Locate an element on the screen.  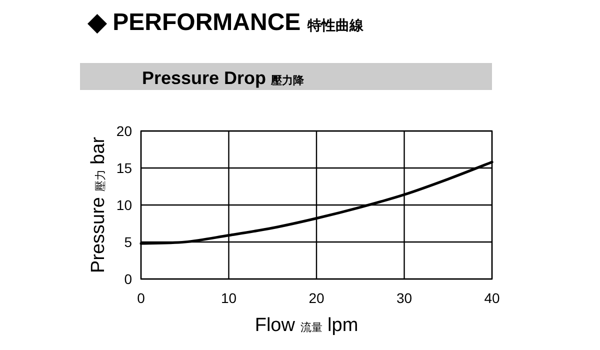
y-tick-label: 5 is located at coordinates (128, 242).